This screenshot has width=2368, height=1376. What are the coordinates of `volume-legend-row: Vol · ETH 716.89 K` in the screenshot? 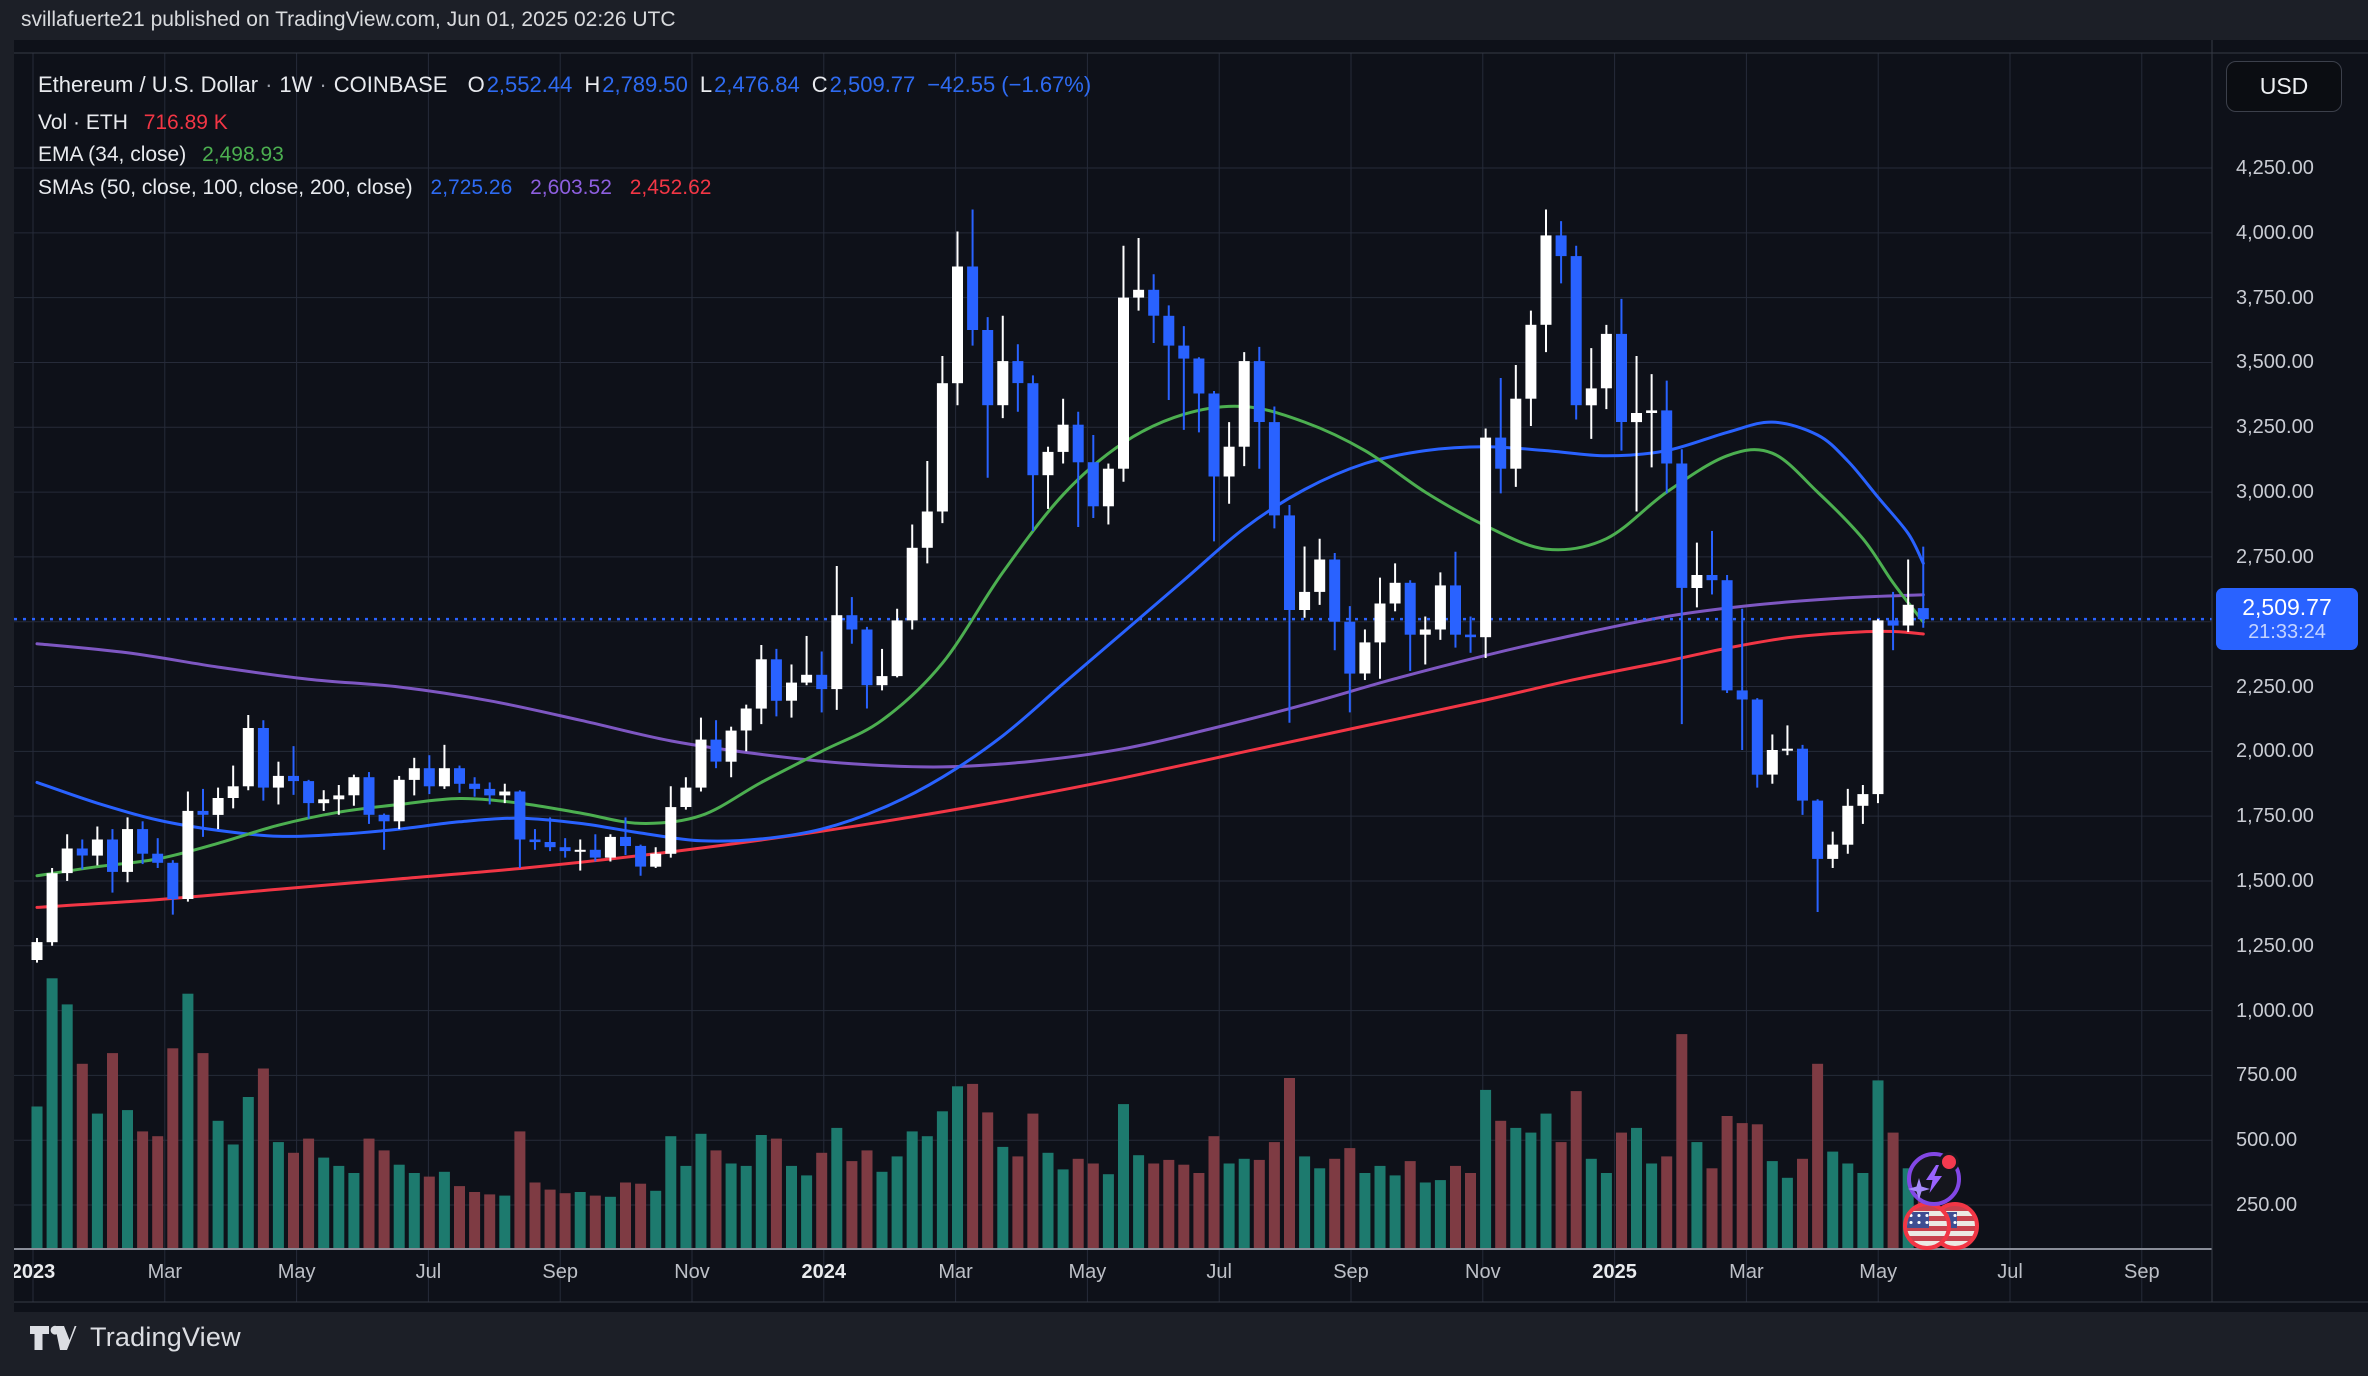 It's located at (133, 123).